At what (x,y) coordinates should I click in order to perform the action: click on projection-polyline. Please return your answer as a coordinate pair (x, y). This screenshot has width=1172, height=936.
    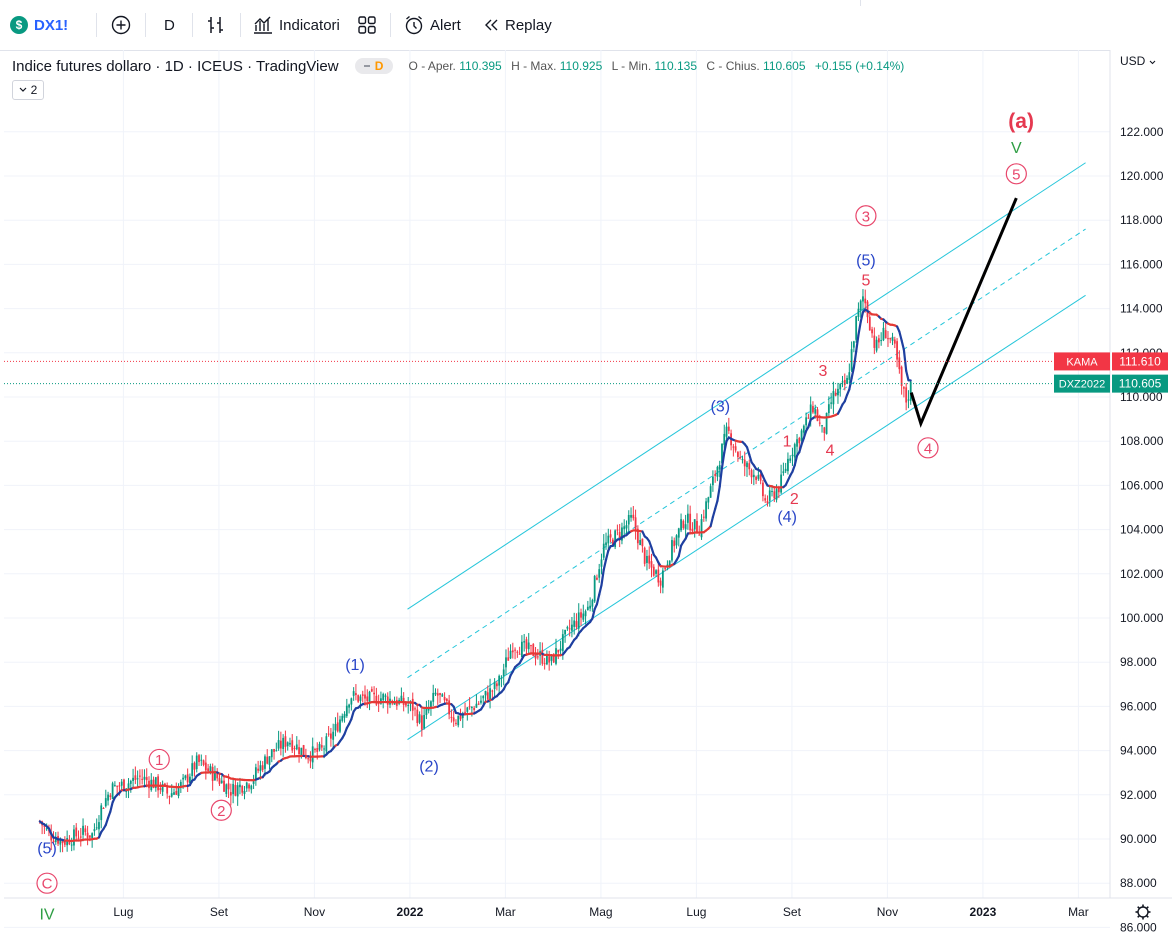
    Looking at the image, I should click on (963, 312).